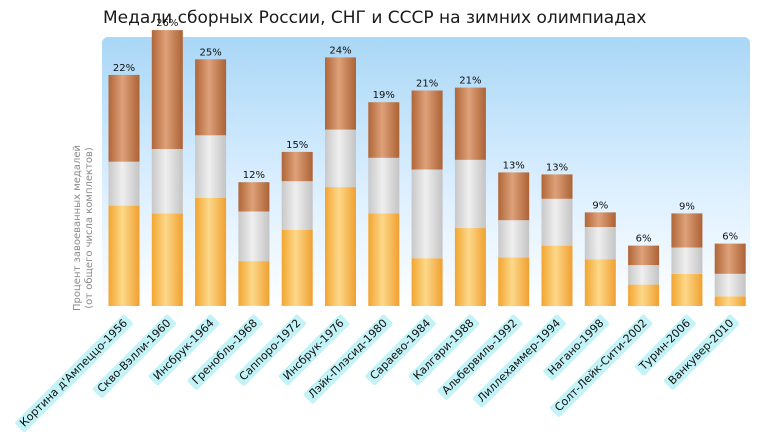 This screenshot has height=437, width=770. I want to click on total-label-10: 13%, so click(557, 167).